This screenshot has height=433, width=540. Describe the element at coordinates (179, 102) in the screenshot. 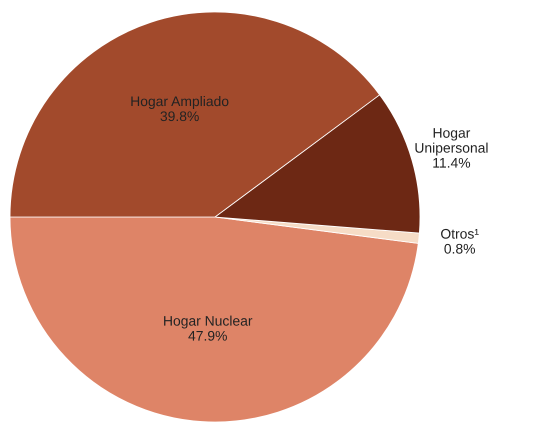

I see `slice-label: Hogar Ampliado` at that location.